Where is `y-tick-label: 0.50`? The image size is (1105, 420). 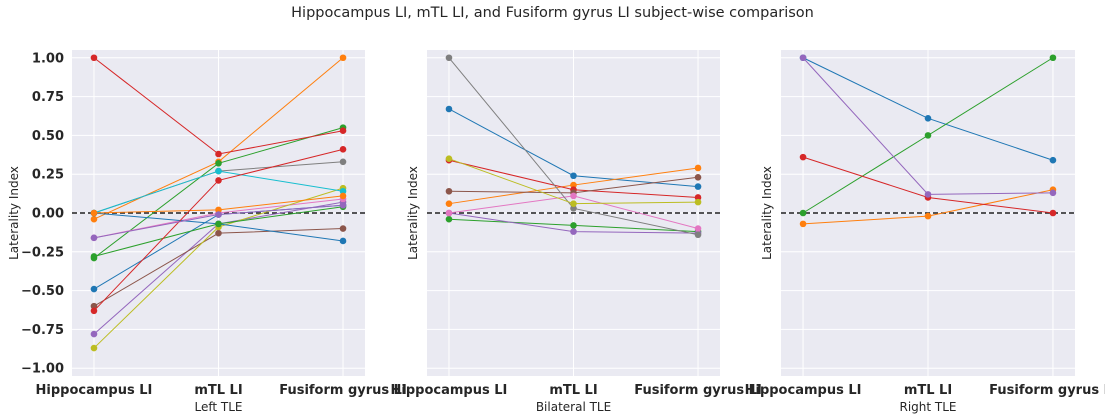
y-tick-label: 0.50 is located at coordinates (48, 136).